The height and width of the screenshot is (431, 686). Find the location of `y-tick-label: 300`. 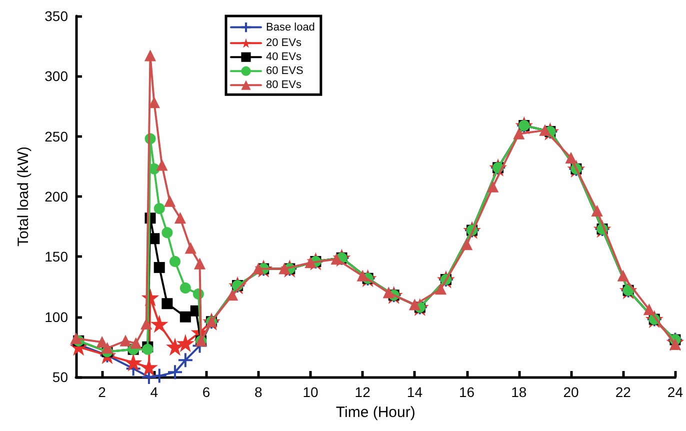

y-tick-label: 300 is located at coordinates (56, 76).